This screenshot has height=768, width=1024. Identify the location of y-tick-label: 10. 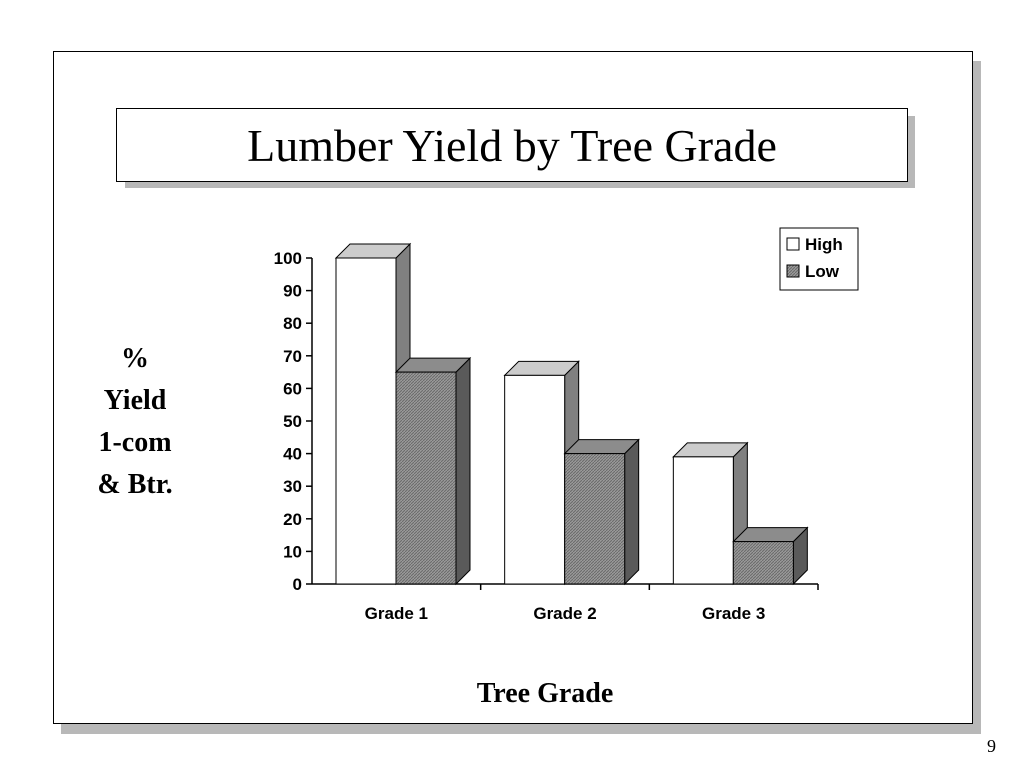
(292, 551).